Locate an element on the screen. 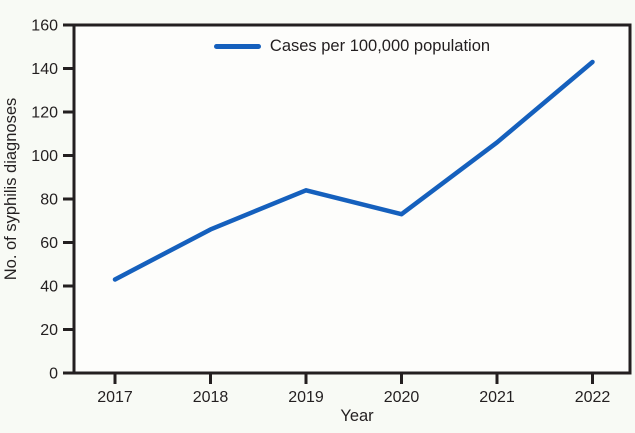  y-axis-label: No. of syphilis diagnoses is located at coordinates (11, 189).